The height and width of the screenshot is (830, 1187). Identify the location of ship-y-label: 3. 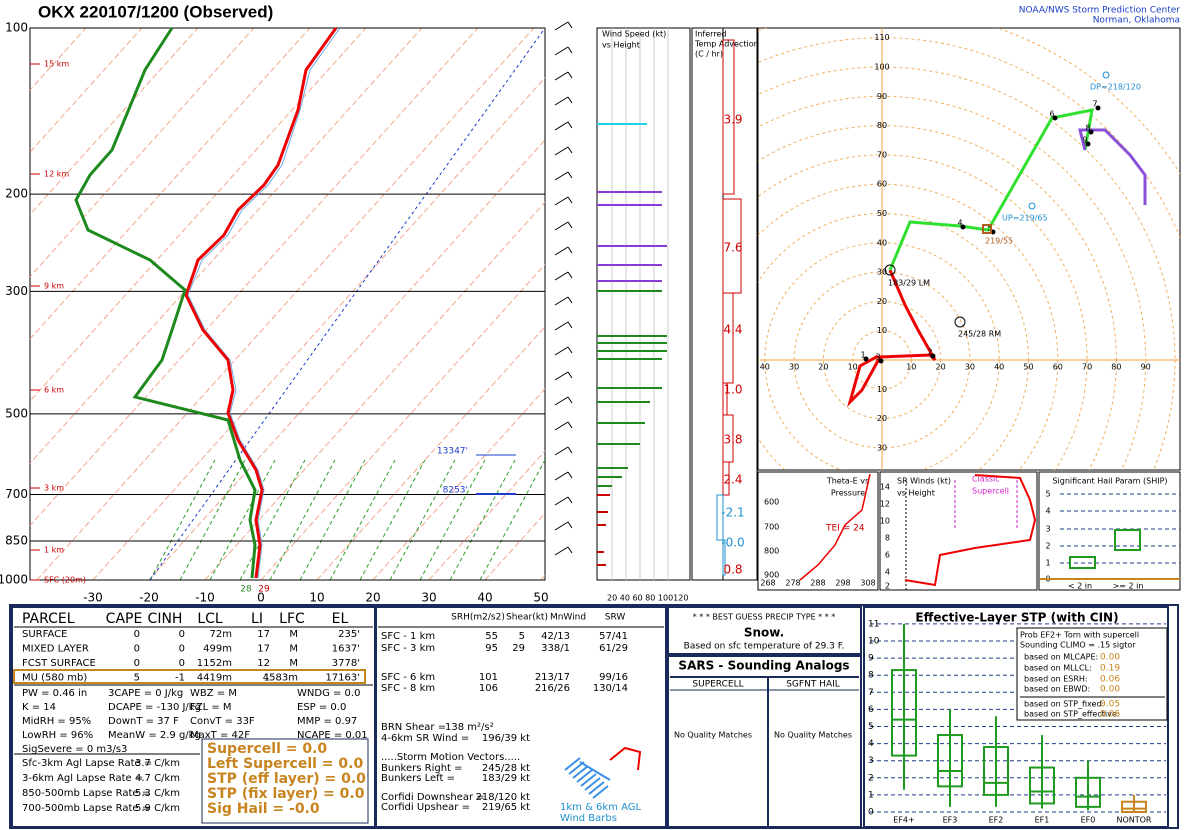
(1047, 529).